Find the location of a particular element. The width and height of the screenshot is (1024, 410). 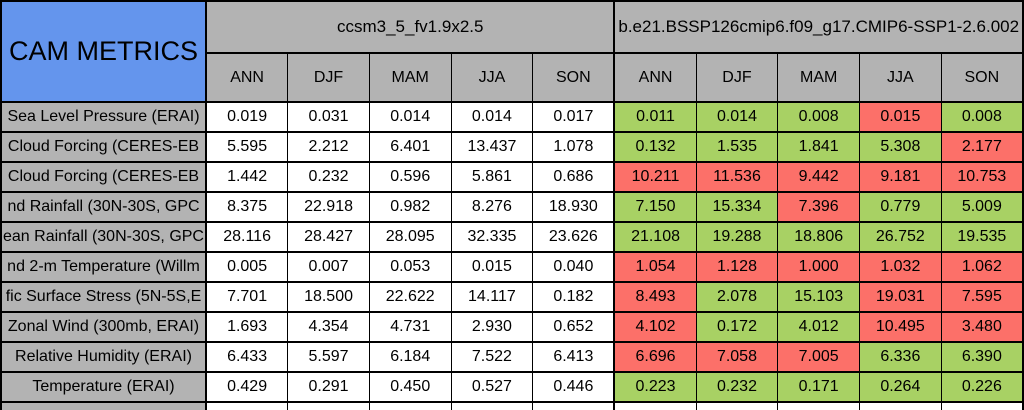

model1-value-cell: 4.731 is located at coordinates (410, 327).